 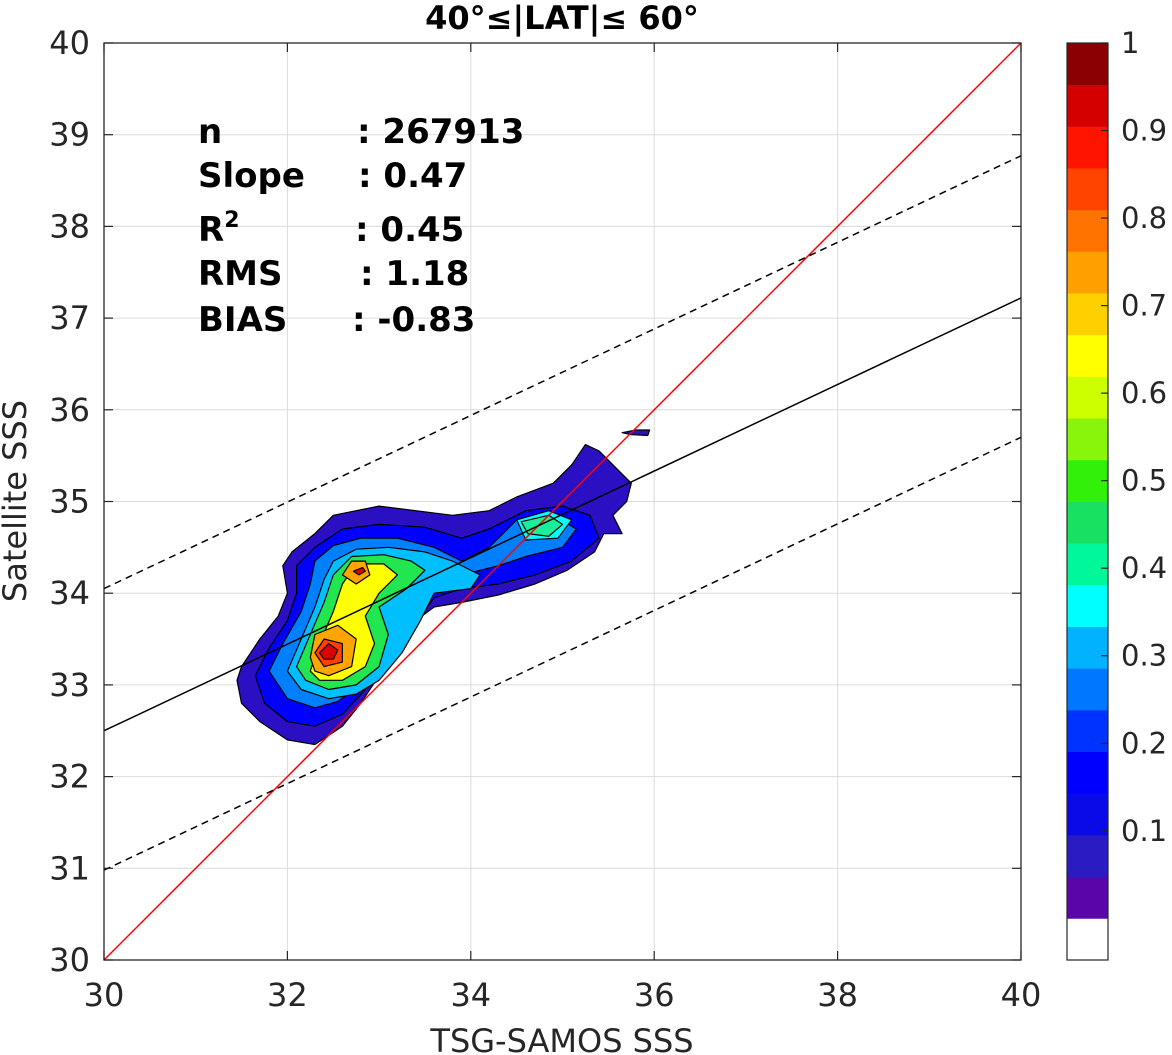 I want to click on x-tick-label: 36, so click(x=654, y=995).